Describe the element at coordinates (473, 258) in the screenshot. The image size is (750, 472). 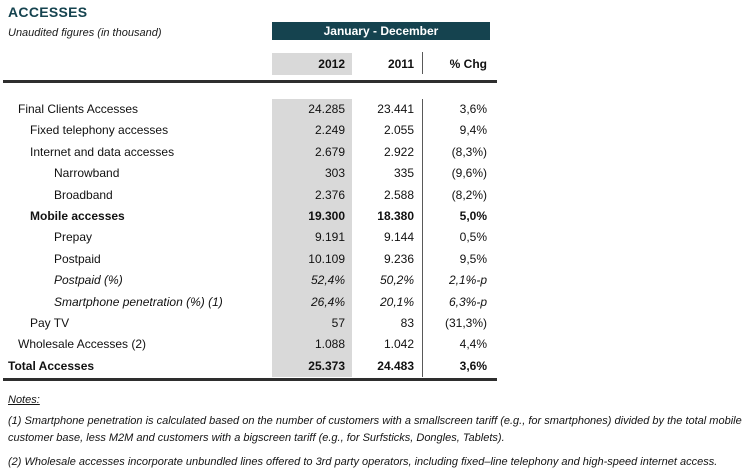
I see `value-pct-chg: 9,5%` at that location.